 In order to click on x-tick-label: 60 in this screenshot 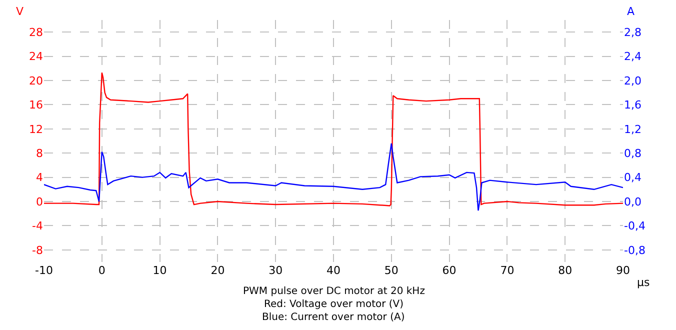, I will do `click(449, 270)`.